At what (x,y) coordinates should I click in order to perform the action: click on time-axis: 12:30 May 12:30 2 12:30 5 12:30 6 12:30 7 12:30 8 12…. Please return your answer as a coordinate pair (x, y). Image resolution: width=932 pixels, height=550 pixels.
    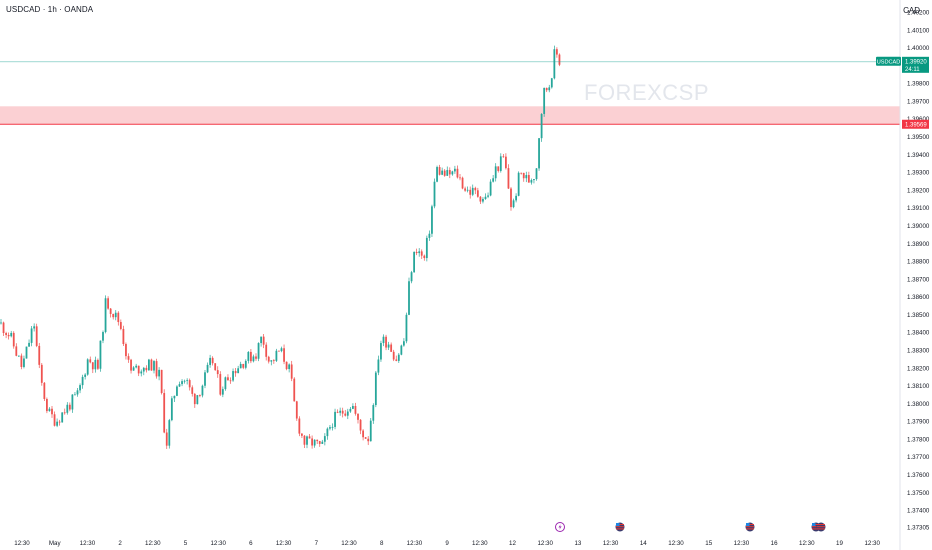
    Looking at the image, I should click on (447, 543).